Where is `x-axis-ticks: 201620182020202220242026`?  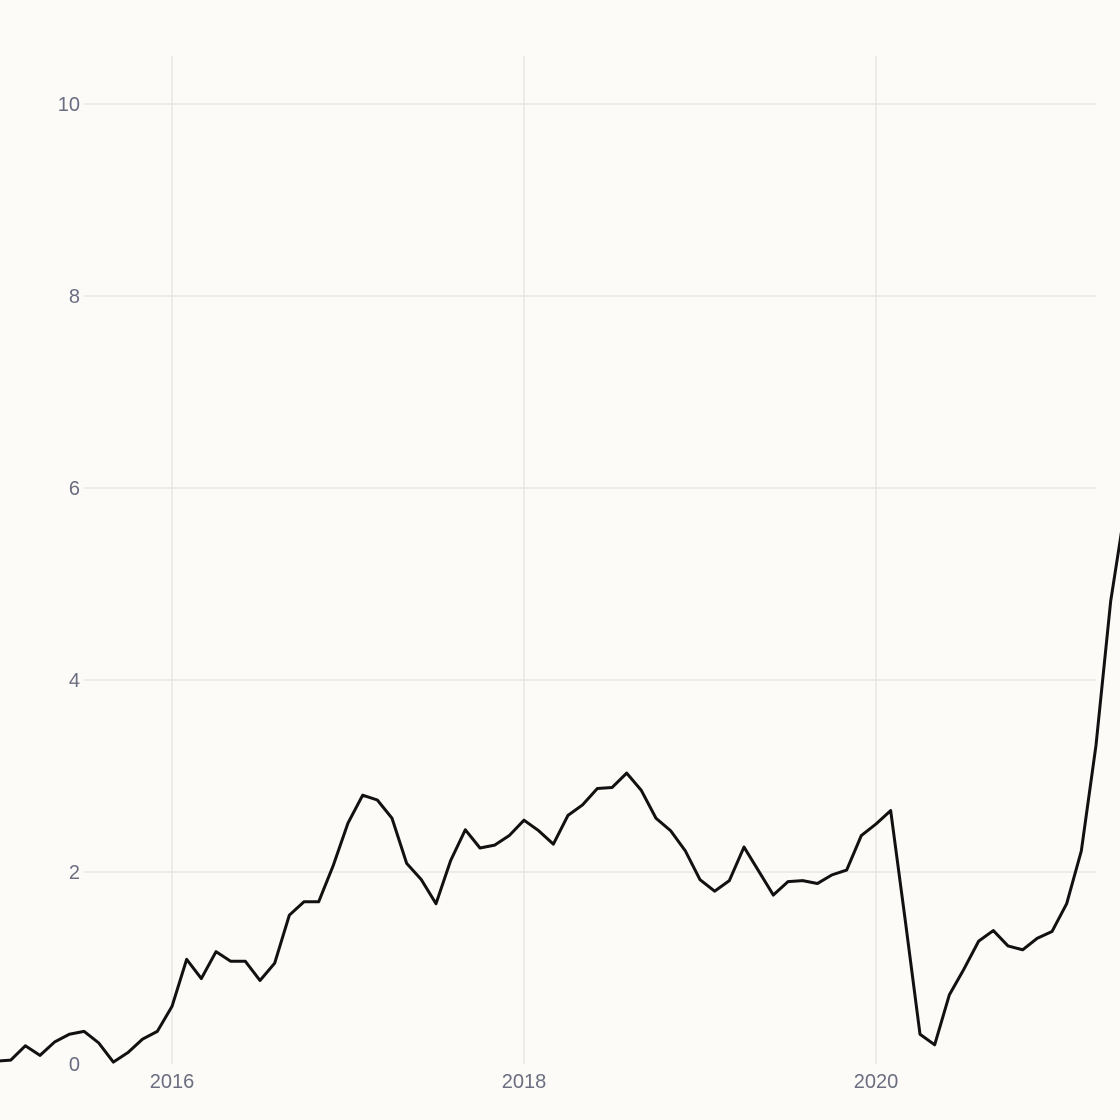
x-axis-ticks: 201620182020202220242026 is located at coordinates (524, 1082).